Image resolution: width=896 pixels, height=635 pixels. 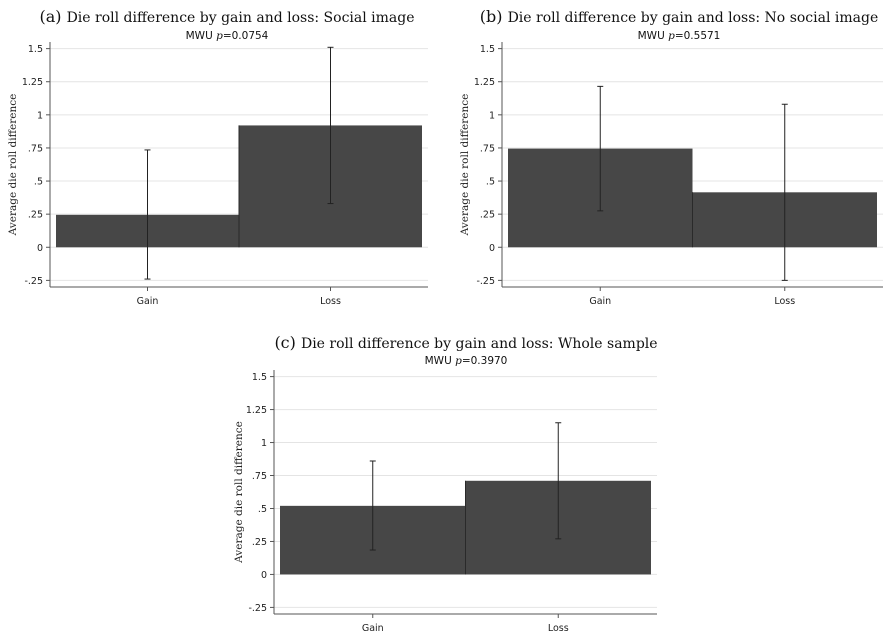 What do you see at coordinates (246, 36) in the screenshot?
I see `subtitle-value: =0.0754` at bounding box center [246, 36].